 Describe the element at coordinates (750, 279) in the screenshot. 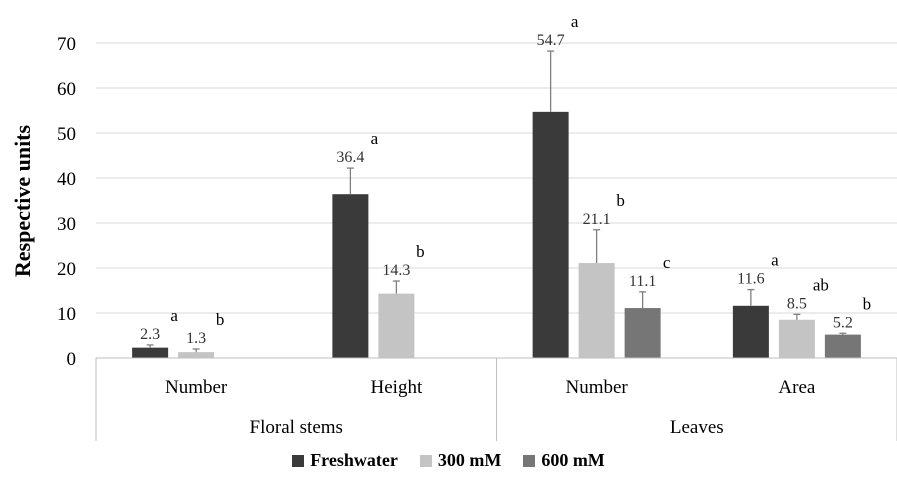

I see `data-label: 11.6` at that location.